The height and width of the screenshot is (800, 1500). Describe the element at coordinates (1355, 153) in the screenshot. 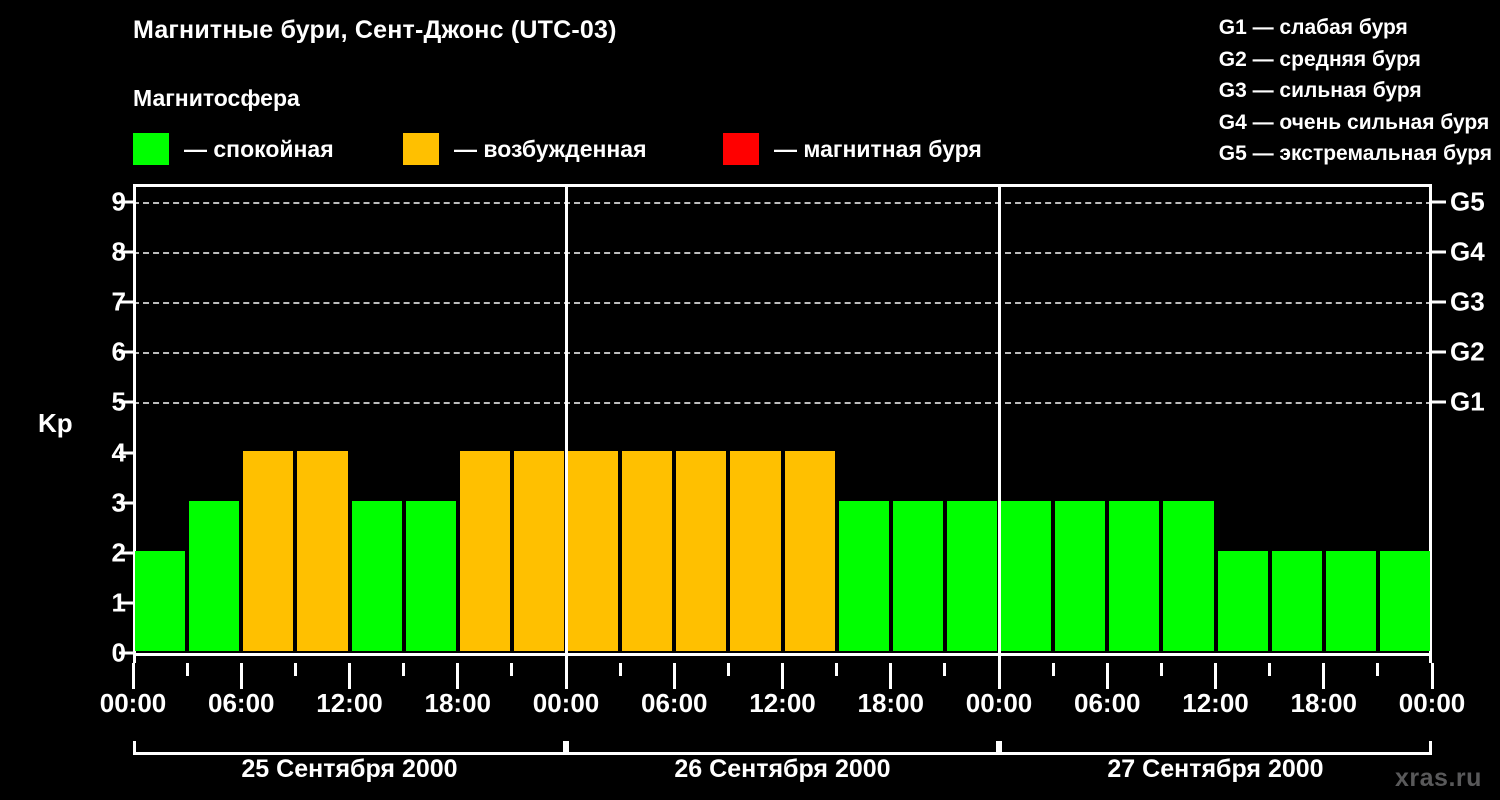

I see `g-scale-row-5: G5 — экстремальная буря` at that location.